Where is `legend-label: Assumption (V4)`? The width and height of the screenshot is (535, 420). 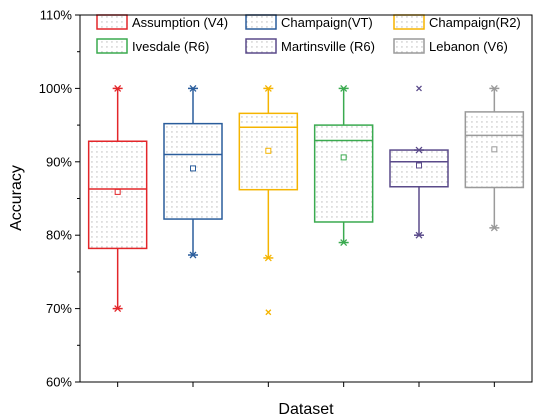 legend-label: Assumption (V4) is located at coordinates (180, 22).